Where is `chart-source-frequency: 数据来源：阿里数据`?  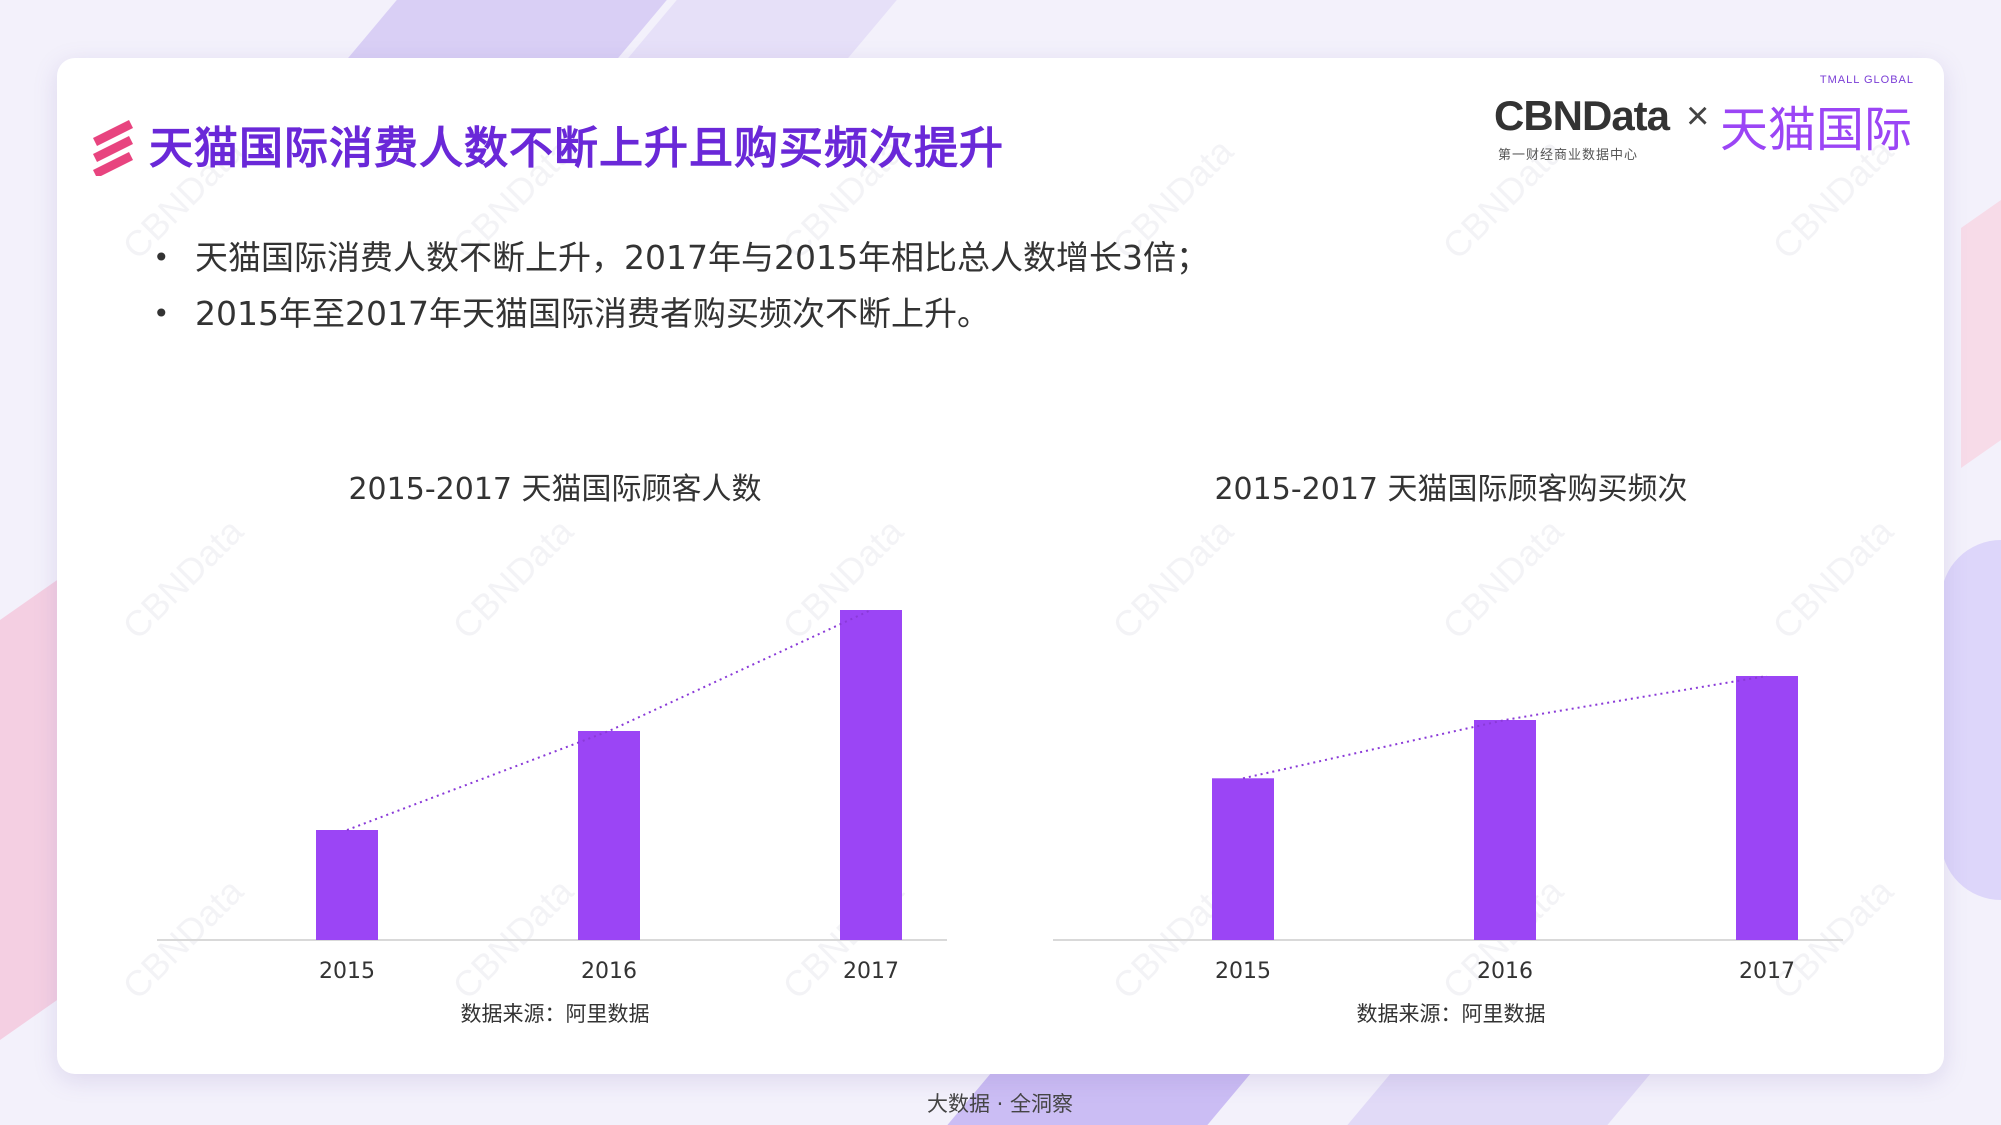
chart-source-frequency: 数据来源：阿里数据 is located at coordinates (1451, 1014).